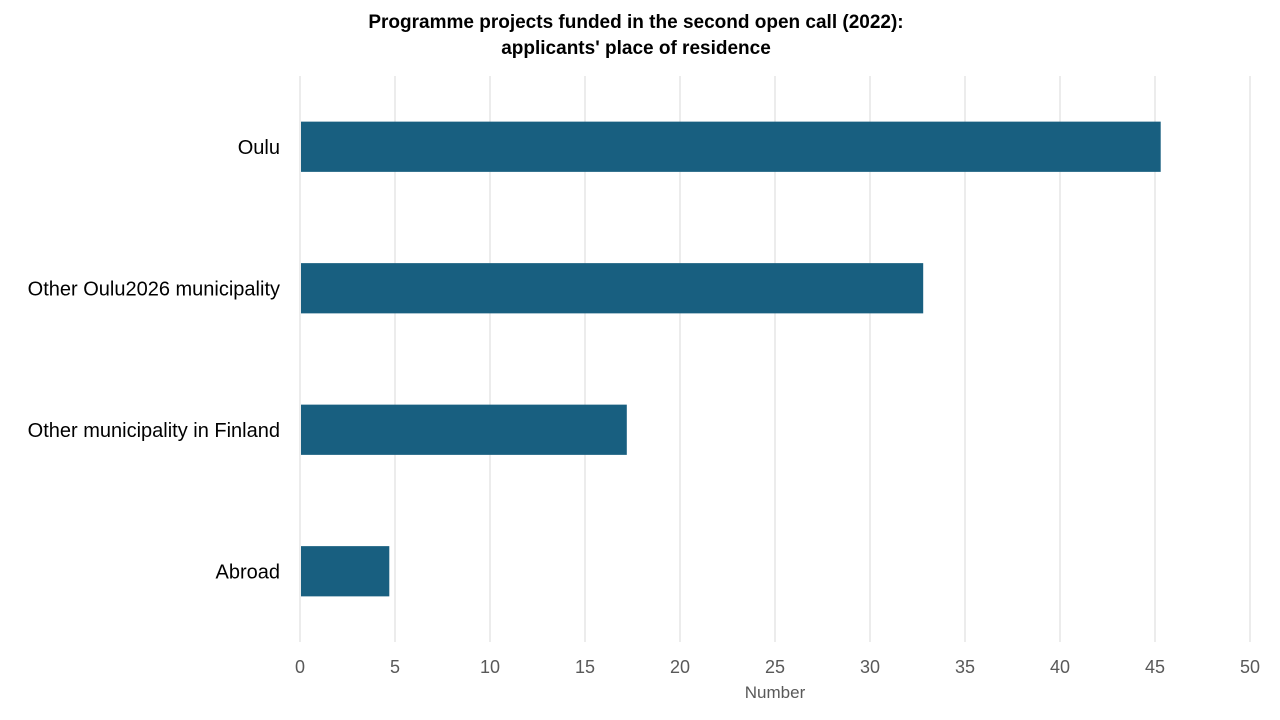 The height and width of the screenshot is (720, 1280). Describe the element at coordinates (345, 571) in the screenshot. I see `bar-abroad` at that location.